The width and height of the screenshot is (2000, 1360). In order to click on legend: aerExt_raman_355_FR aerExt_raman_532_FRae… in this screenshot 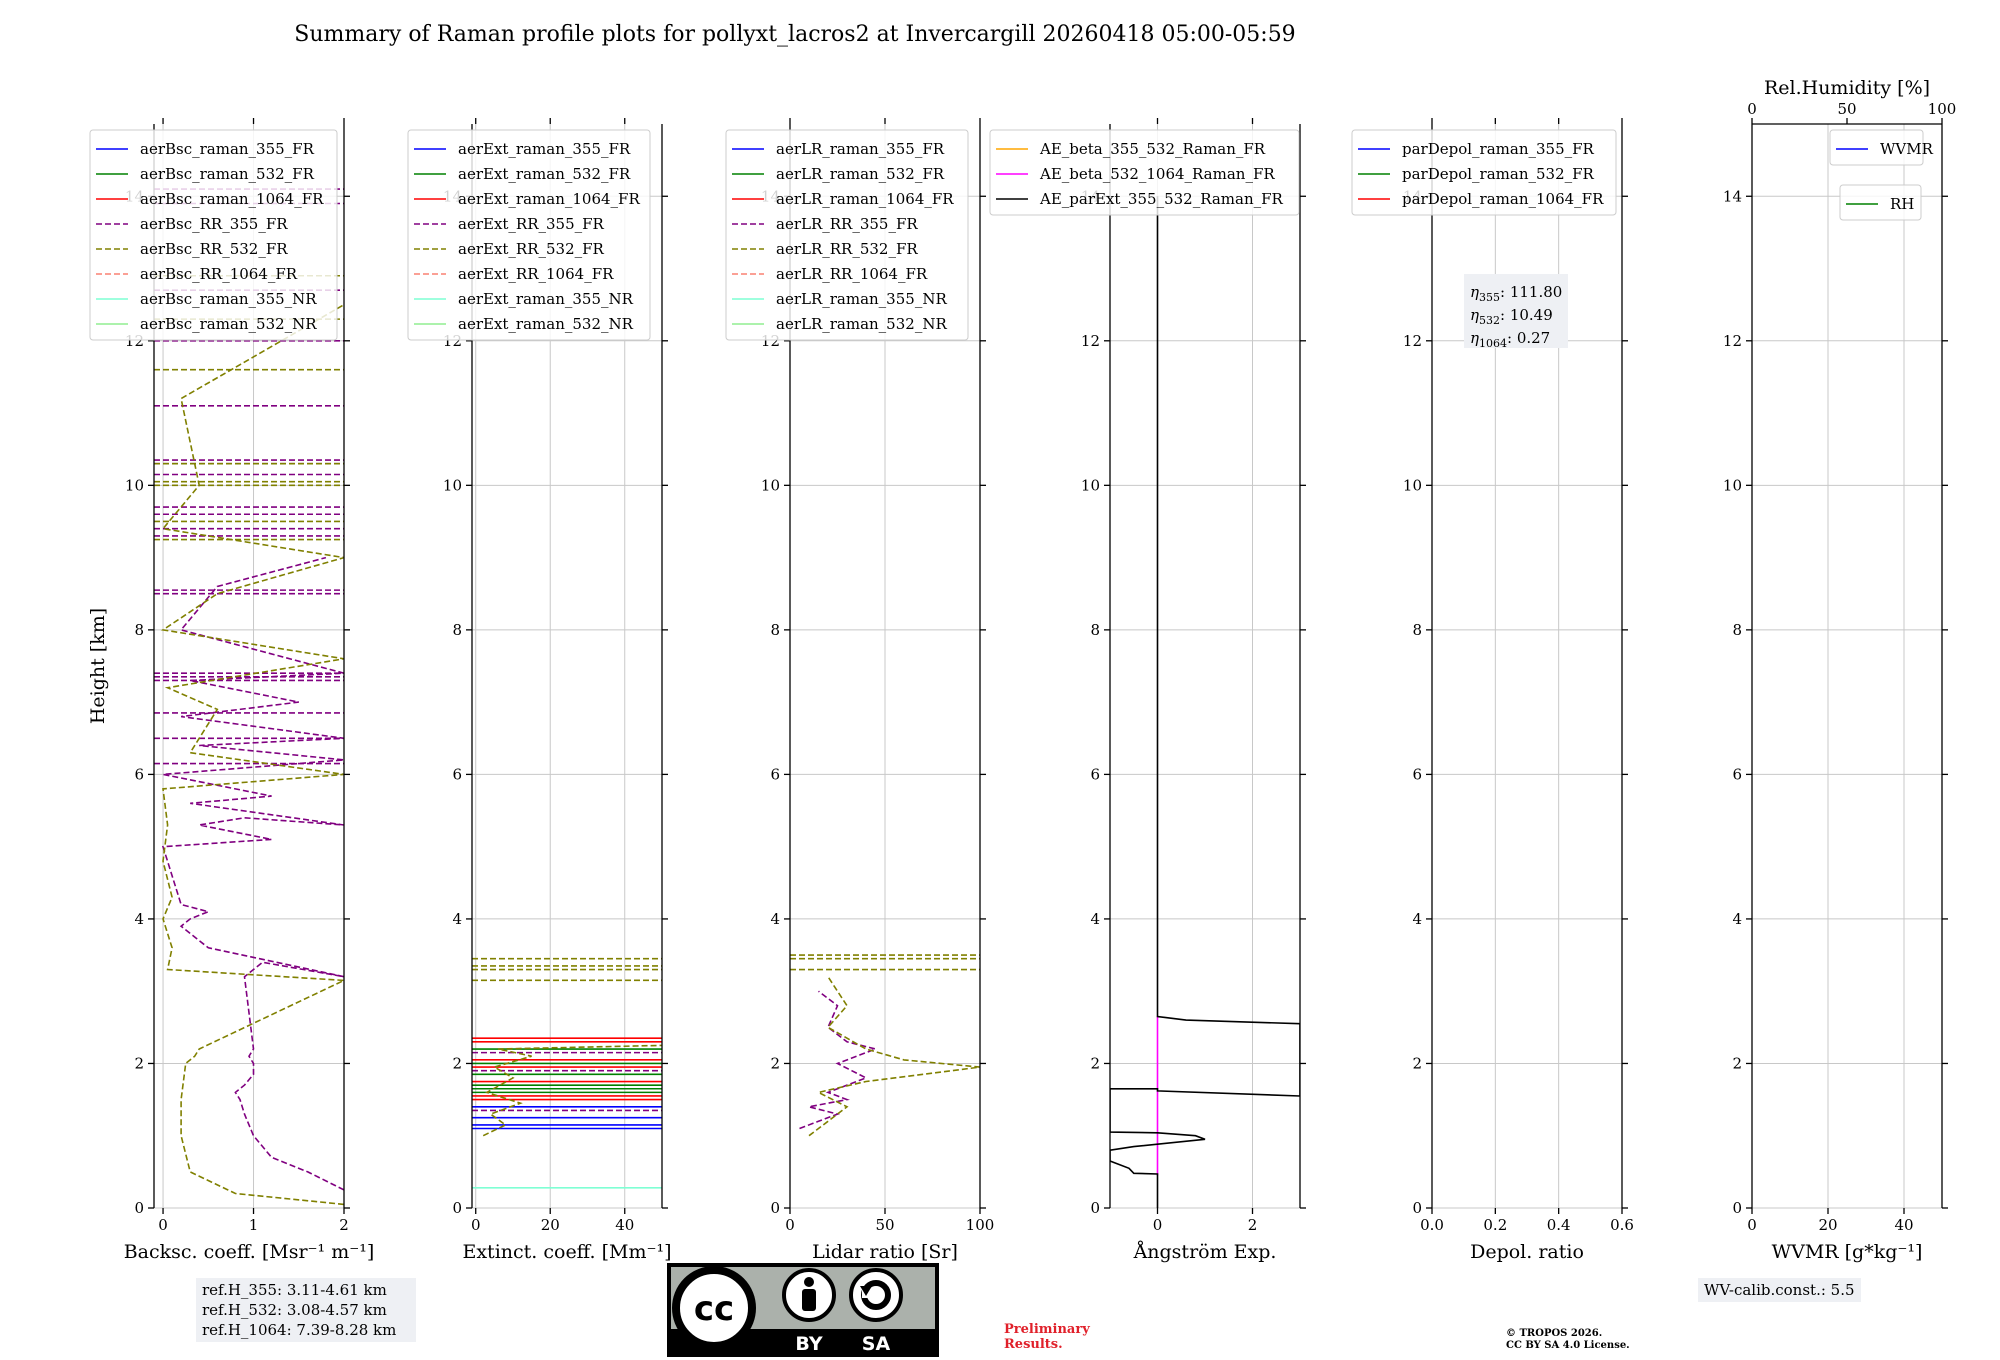, I will do `click(529, 235)`.